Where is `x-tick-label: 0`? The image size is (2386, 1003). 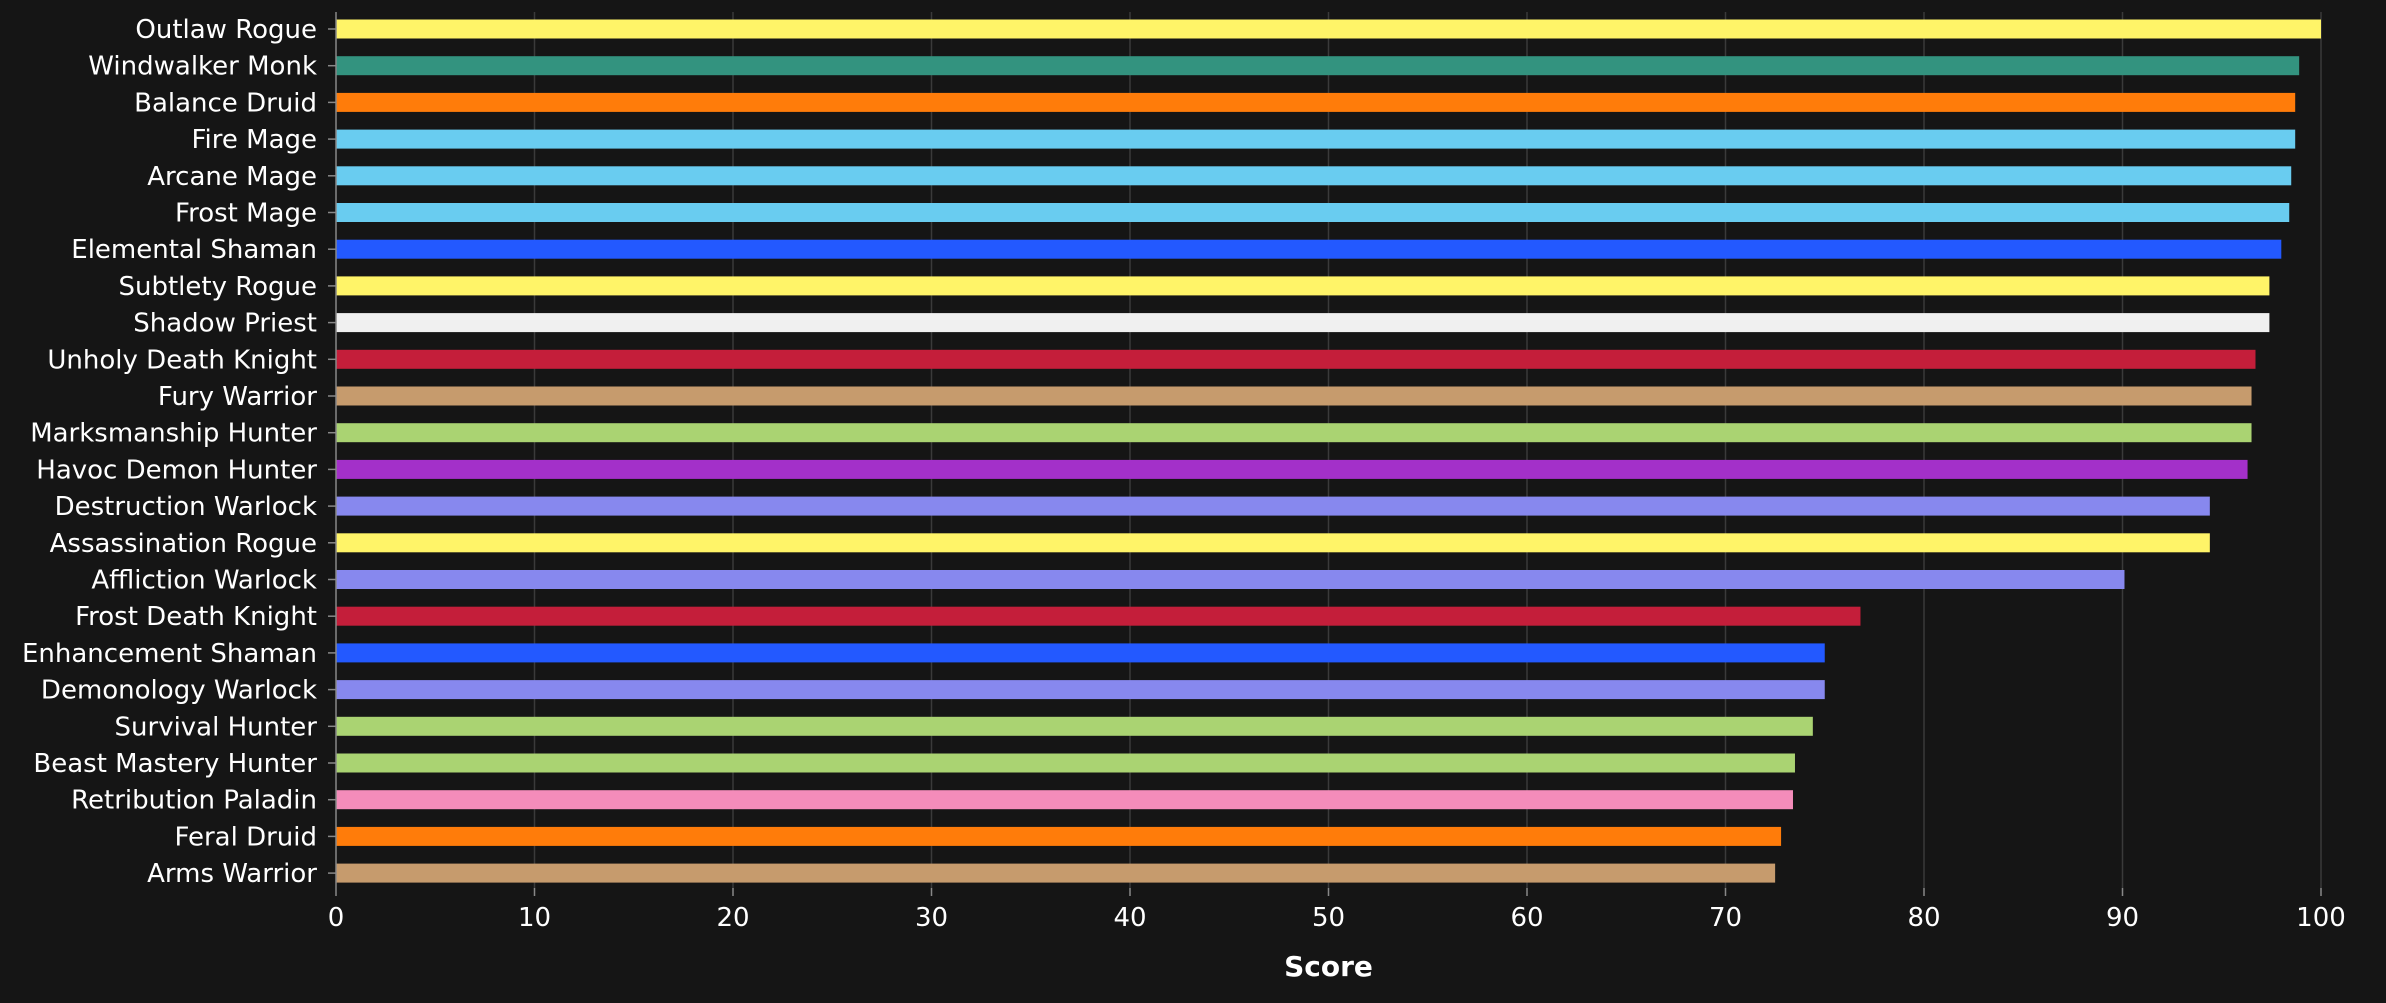 x-tick-label: 0 is located at coordinates (336, 918).